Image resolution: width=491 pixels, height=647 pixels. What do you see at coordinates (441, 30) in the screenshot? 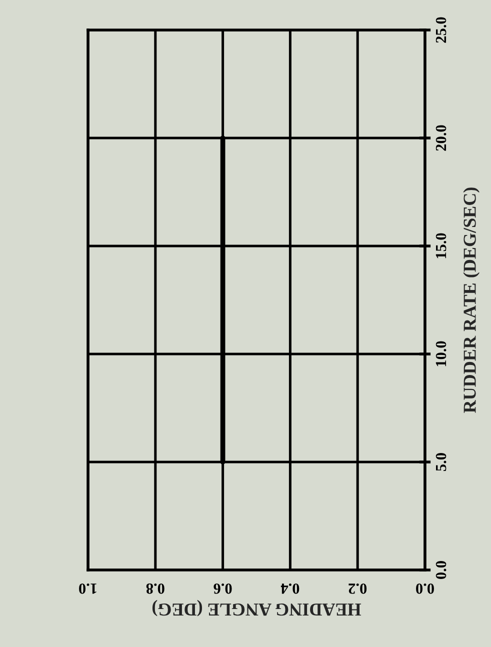
I see `y-tick-label: 25.0` at bounding box center [441, 30].